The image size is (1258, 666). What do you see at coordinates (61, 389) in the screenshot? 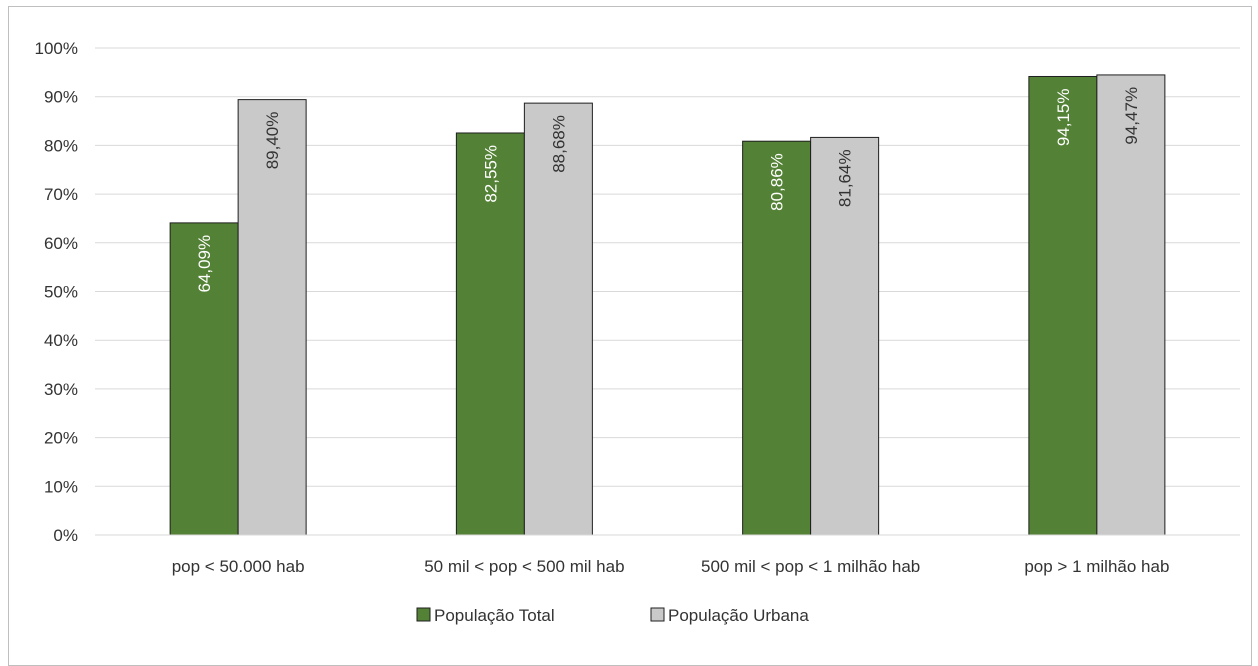
I see `y-tick-label: 30%` at bounding box center [61, 389].